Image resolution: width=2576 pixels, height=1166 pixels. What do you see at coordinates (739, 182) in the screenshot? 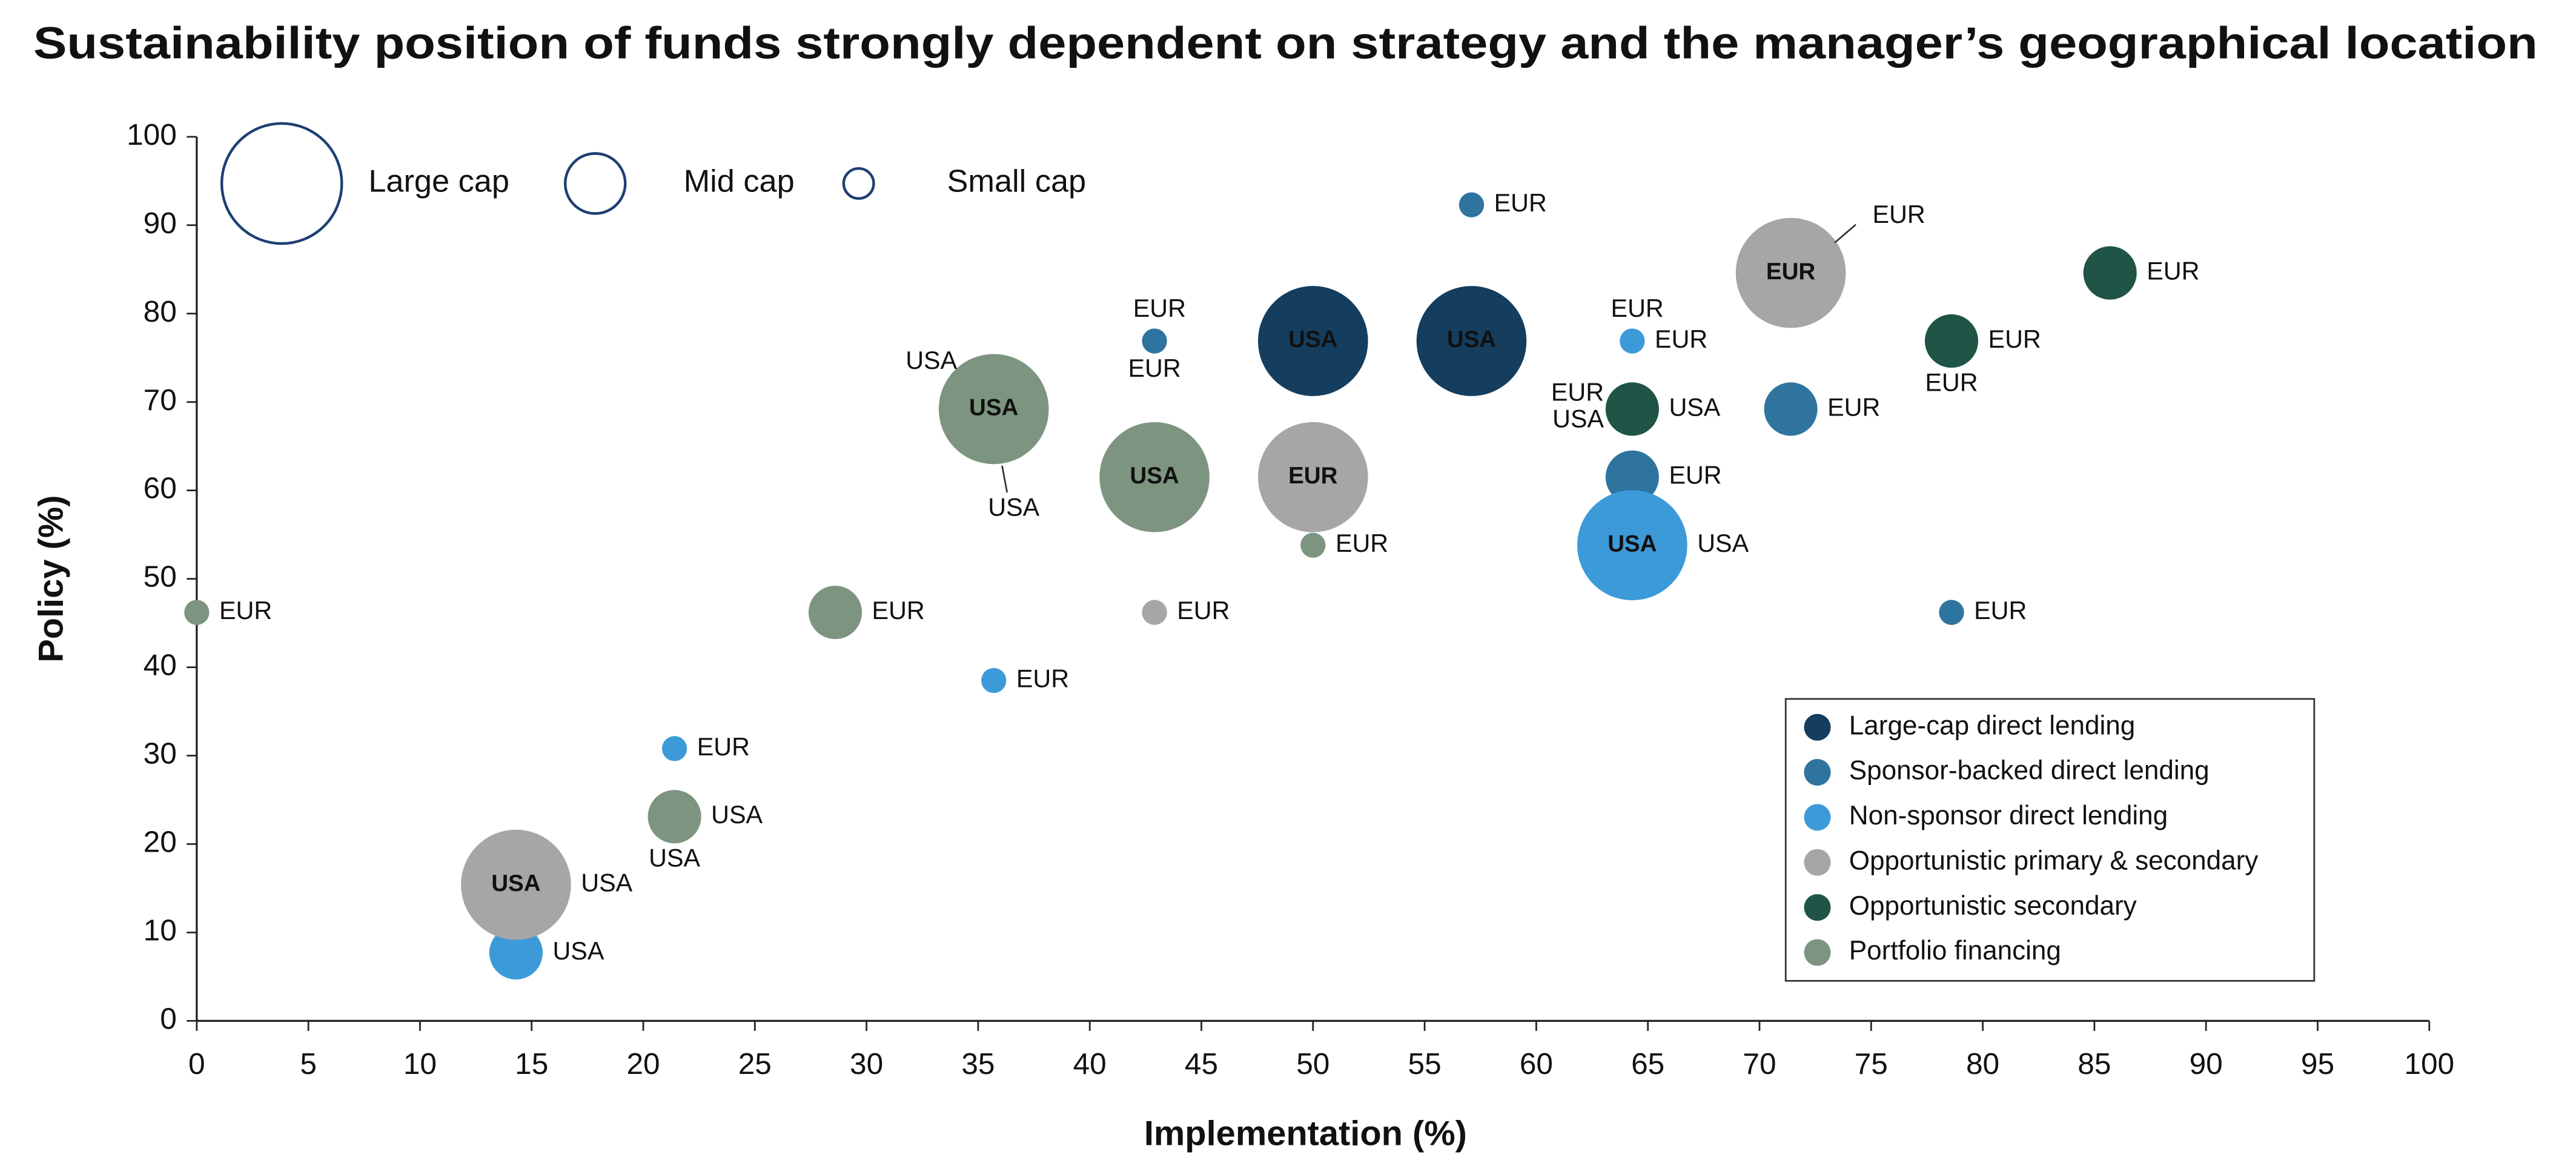
I see `size-legend-label: Mid cap` at bounding box center [739, 182].